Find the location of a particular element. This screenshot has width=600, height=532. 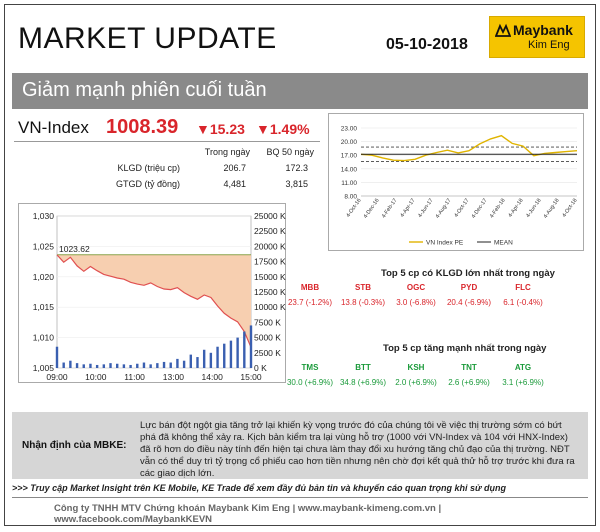

page-title: MARKET UPDATE is located at coordinates (147, 38).